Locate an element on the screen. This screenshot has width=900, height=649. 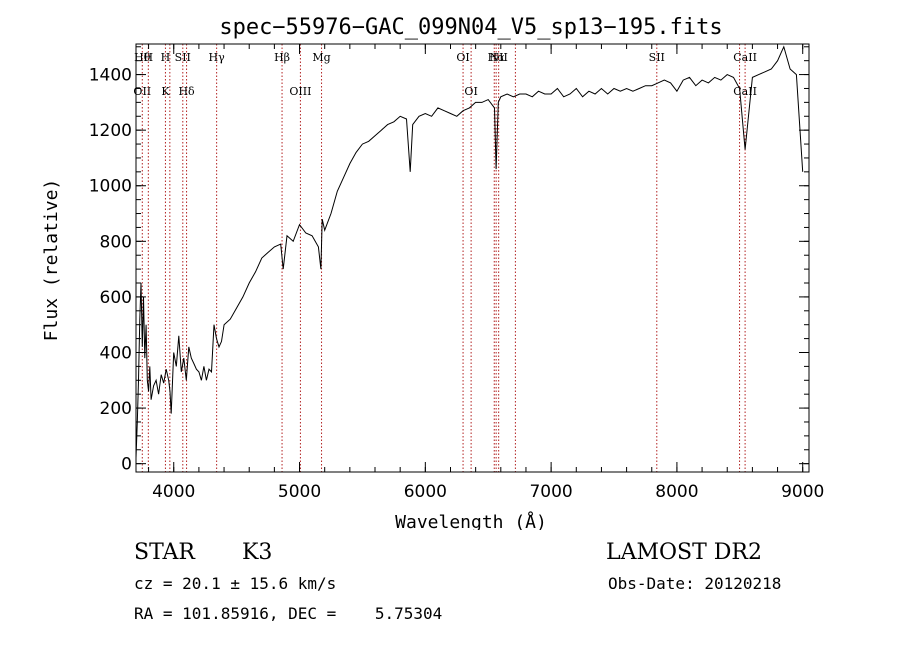
y-tick-label: 200 is located at coordinates (116, 409).